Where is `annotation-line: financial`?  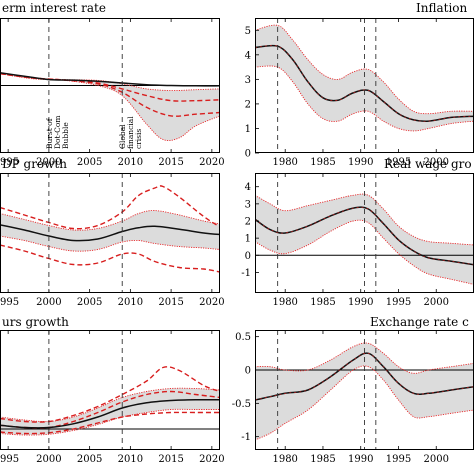
annotation-line: financial is located at coordinates (130, 132).